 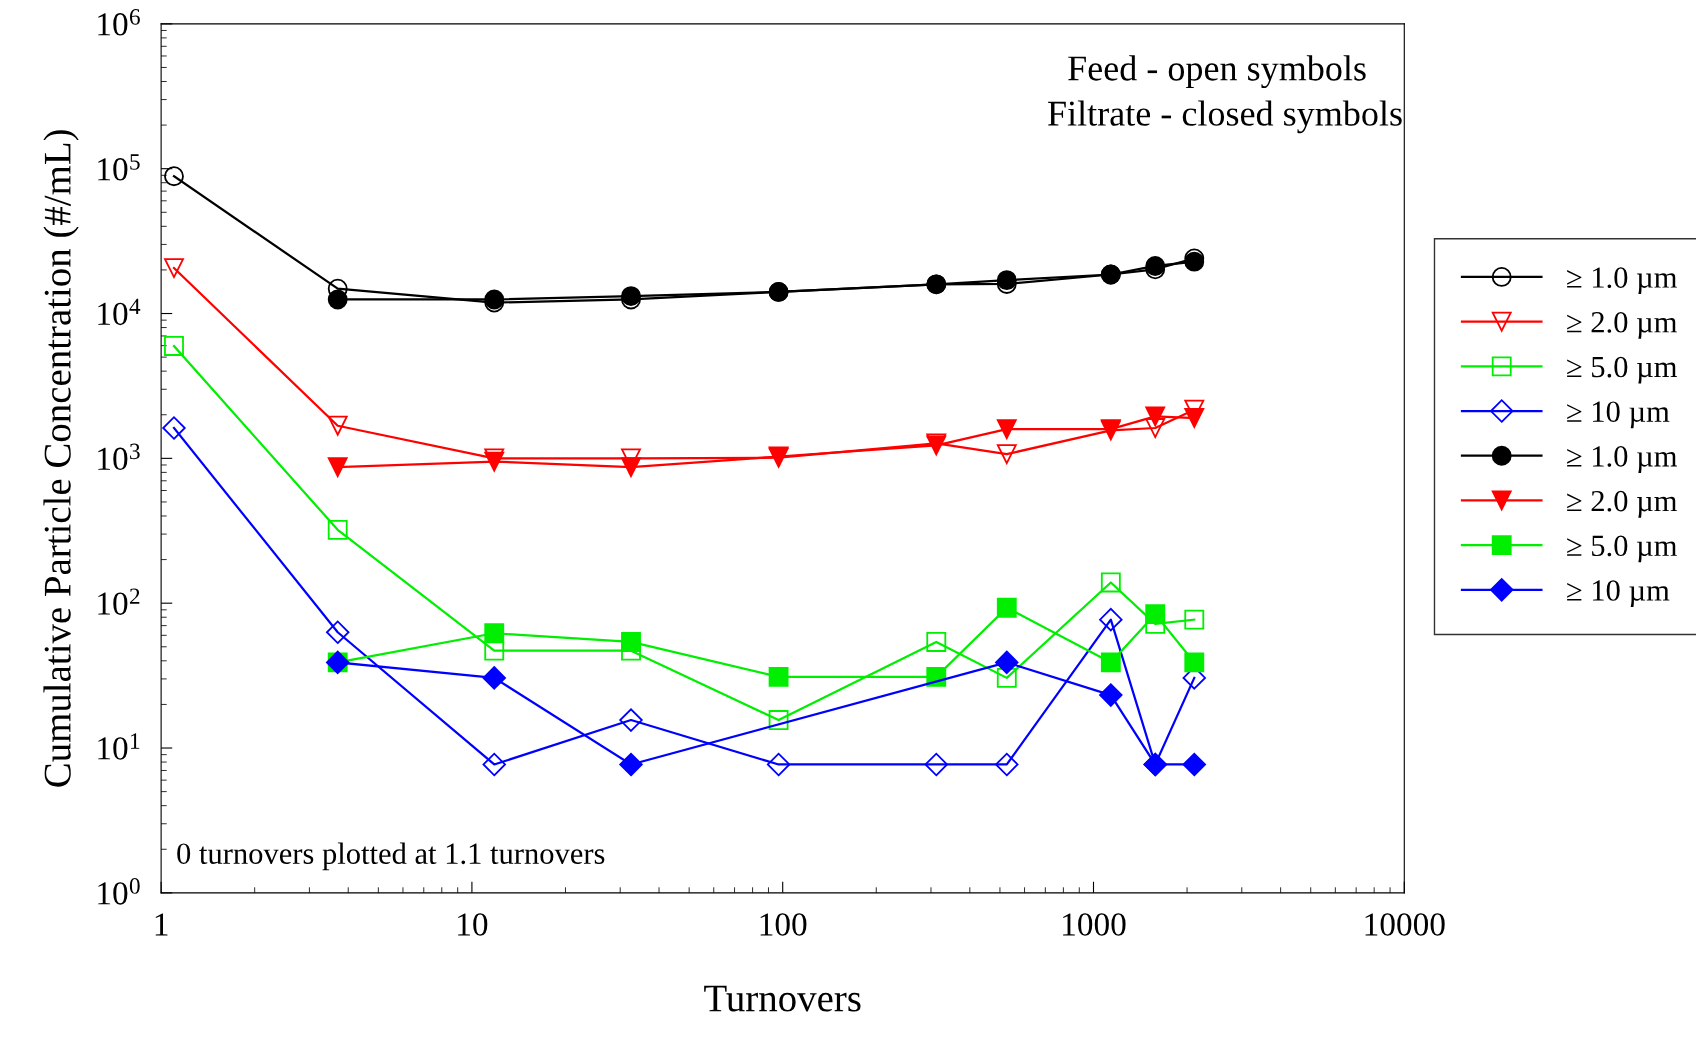 I want to click on y-tick-label: 10$^{6}$, so click(x=119, y=22).